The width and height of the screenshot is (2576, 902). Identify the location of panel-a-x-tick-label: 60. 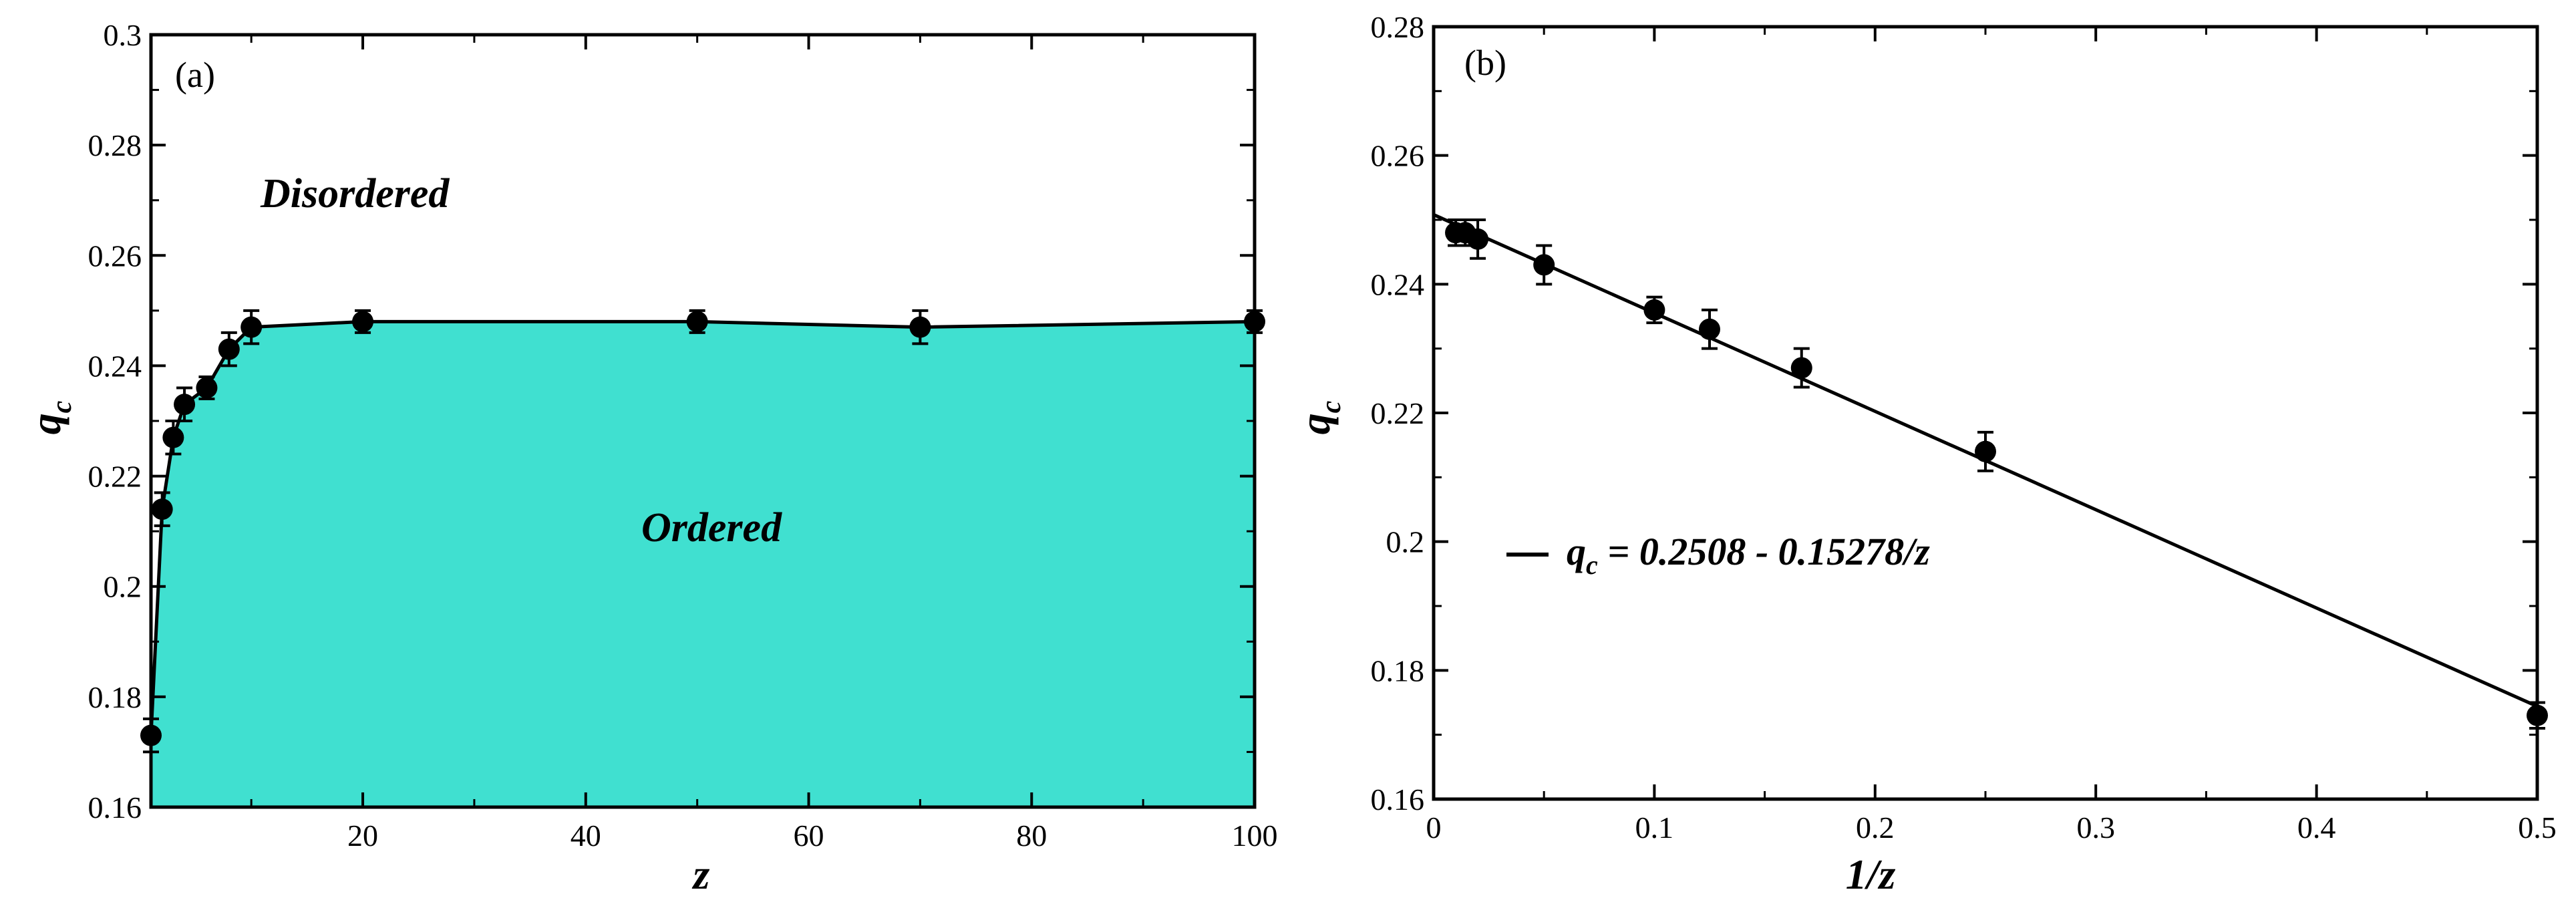
(809, 835).